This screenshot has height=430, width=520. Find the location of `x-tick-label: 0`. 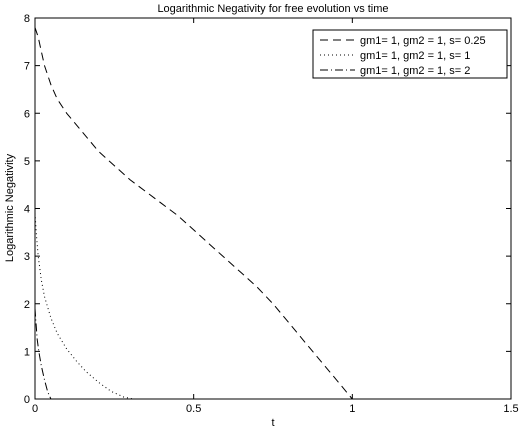

x-tick-label: 0 is located at coordinates (35, 409).